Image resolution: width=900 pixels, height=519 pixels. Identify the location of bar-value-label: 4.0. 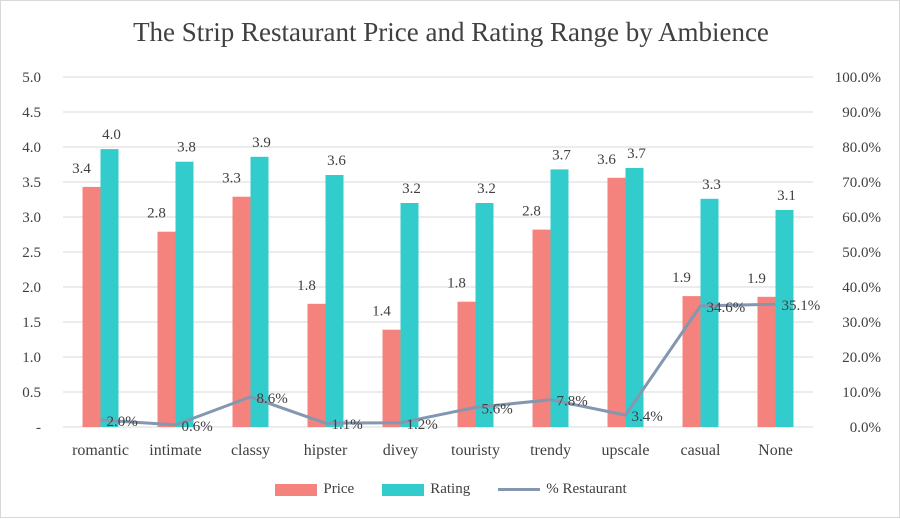
(111, 135).